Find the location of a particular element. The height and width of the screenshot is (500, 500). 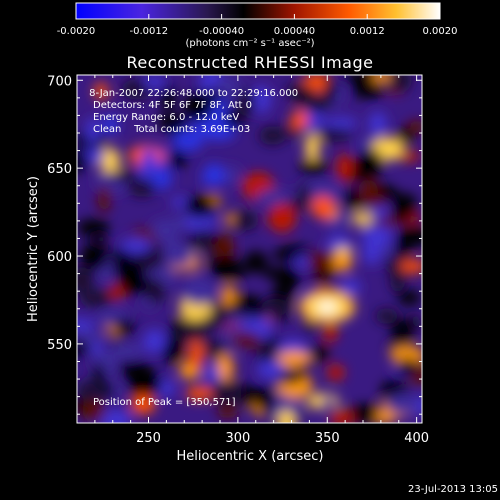

colorbar-unit-label: (photons cm⁻² s⁻¹ asec⁻²) is located at coordinates (250, 43).